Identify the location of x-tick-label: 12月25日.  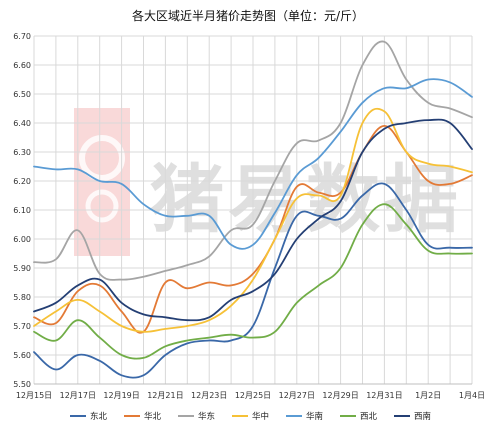
(253, 395).